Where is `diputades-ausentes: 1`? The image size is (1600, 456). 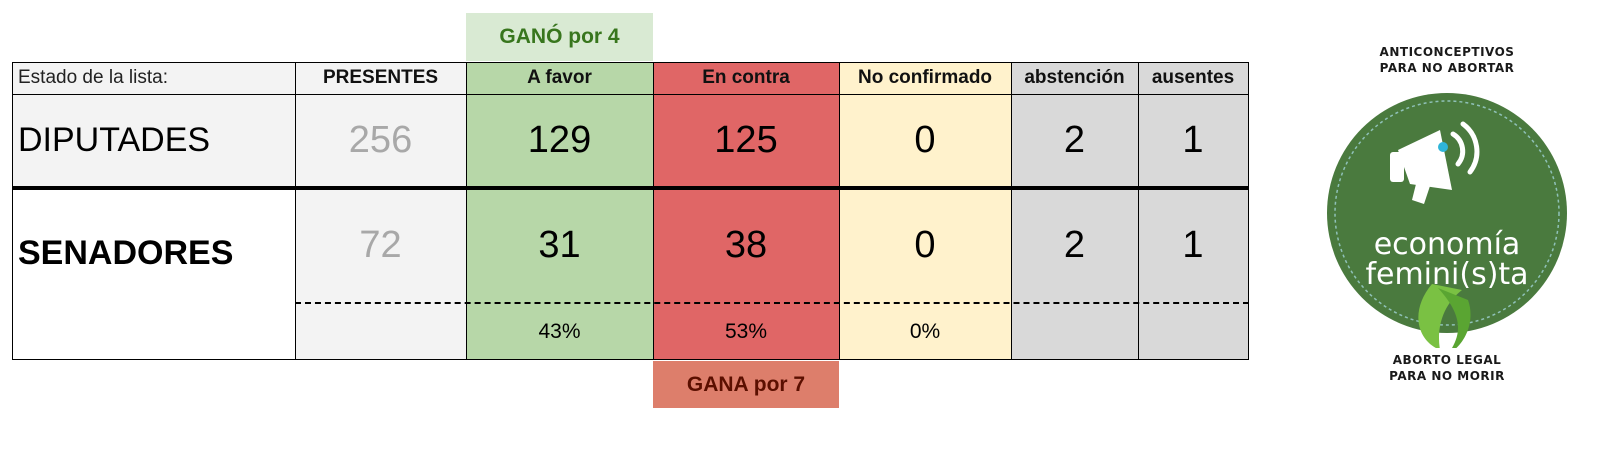
diputades-ausentes: 1 is located at coordinates (1193, 140).